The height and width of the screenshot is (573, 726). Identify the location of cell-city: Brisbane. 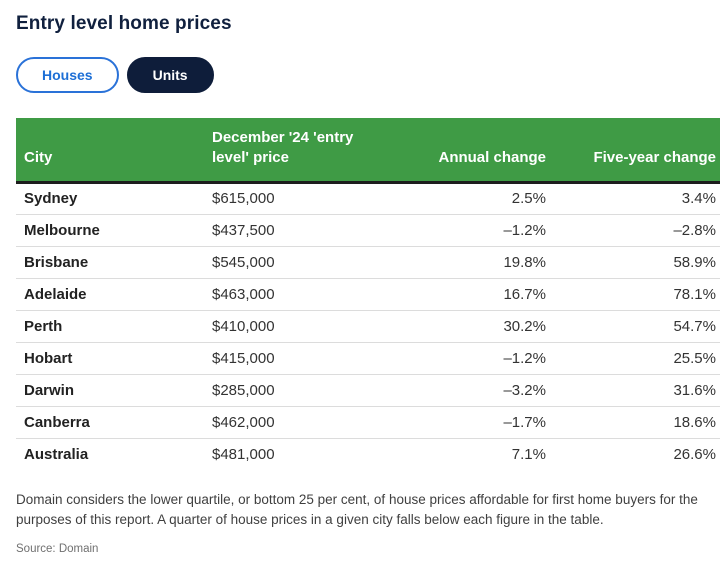
(110, 261).